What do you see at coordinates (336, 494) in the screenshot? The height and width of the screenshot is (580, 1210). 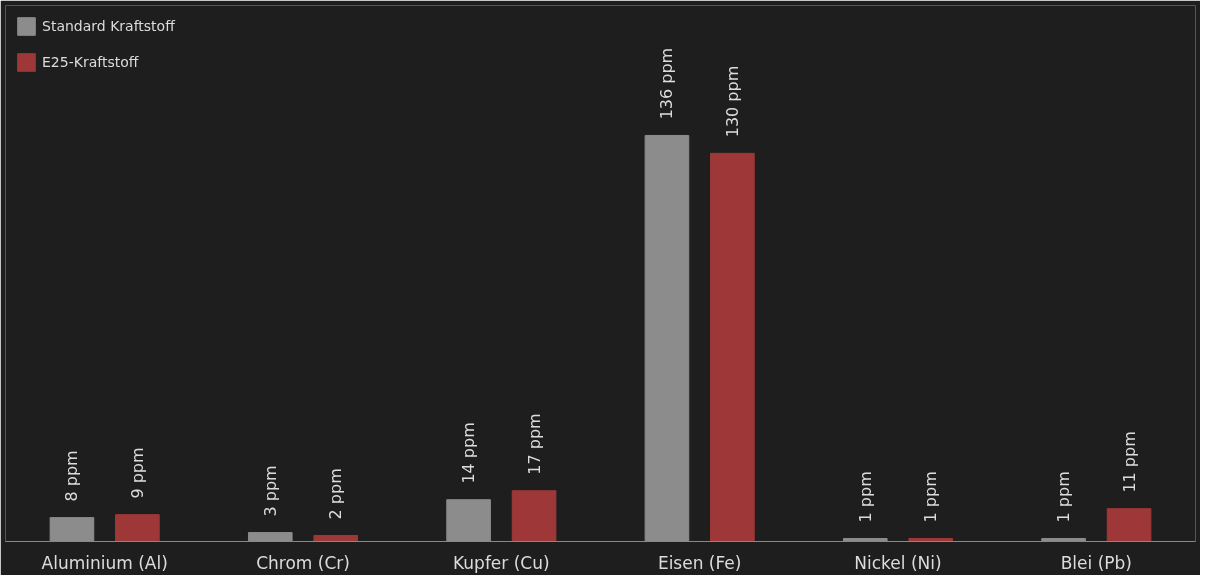 I see `data-label: 2 ppm` at bounding box center [336, 494].